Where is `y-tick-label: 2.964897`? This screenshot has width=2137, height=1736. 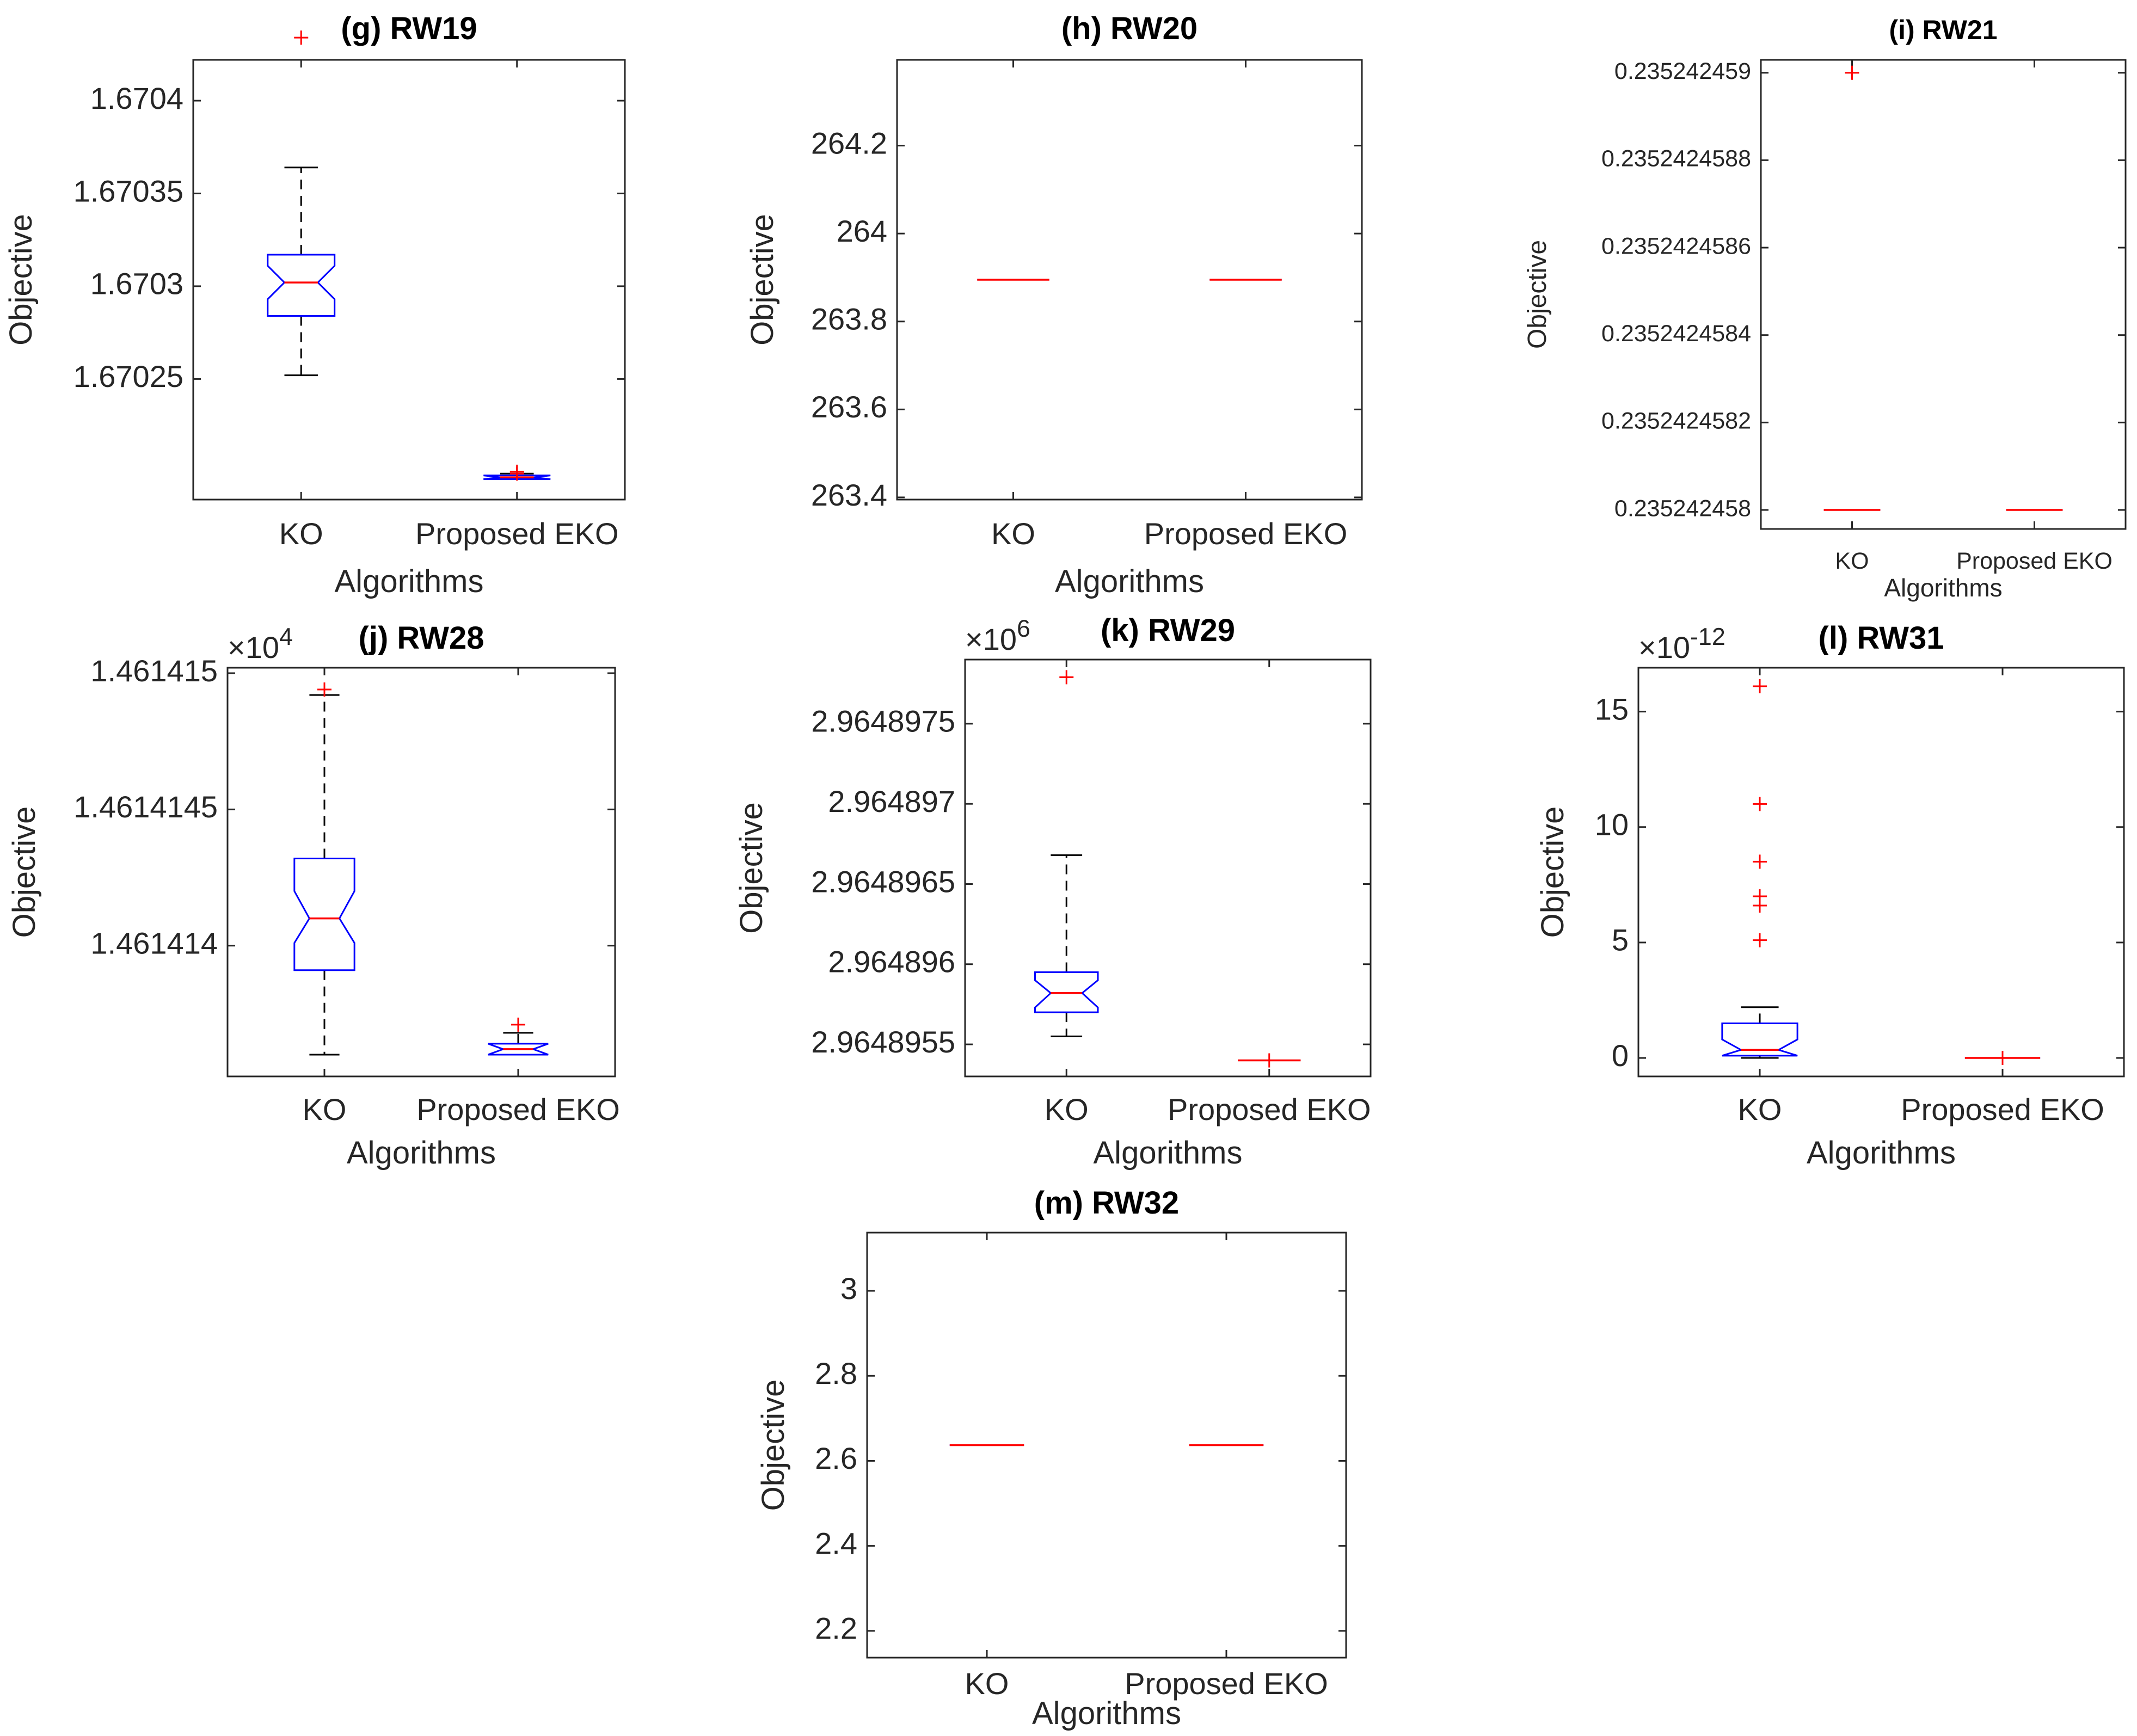
y-tick-label: 2.964897 is located at coordinates (891, 801).